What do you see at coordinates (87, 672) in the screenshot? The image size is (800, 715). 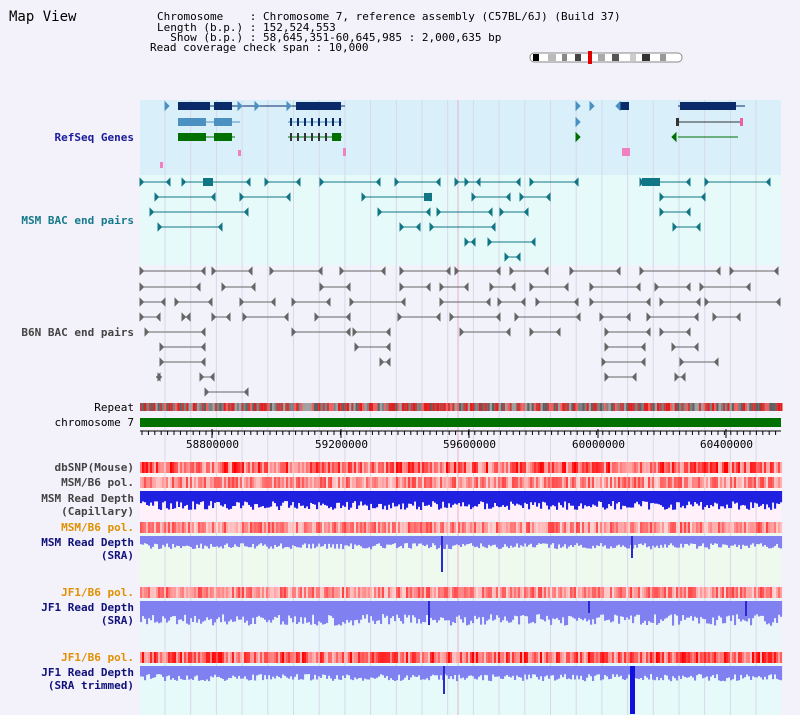 I see `track-label-jf1-depth-trimmed: JF1 Read Depth` at bounding box center [87, 672].